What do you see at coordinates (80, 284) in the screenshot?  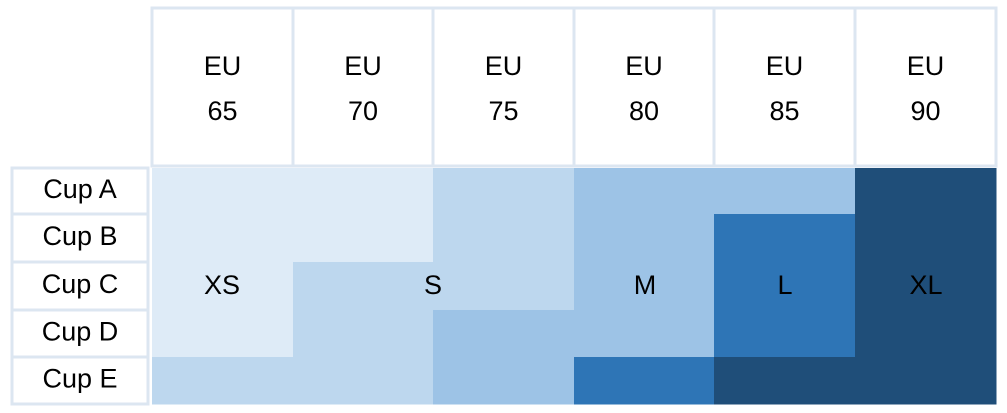 I see `row-label: Cup C` at bounding box center [80, 284].